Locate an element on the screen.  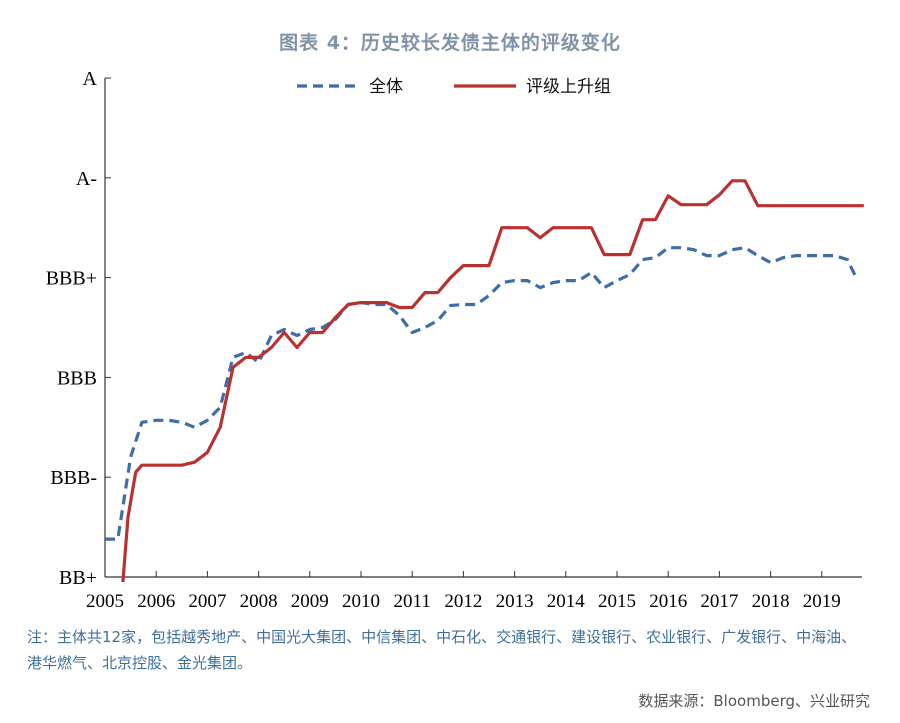
chart-title: 图表 4：历史较长发债主体的评级变化 is located at coordinates (450, 43).